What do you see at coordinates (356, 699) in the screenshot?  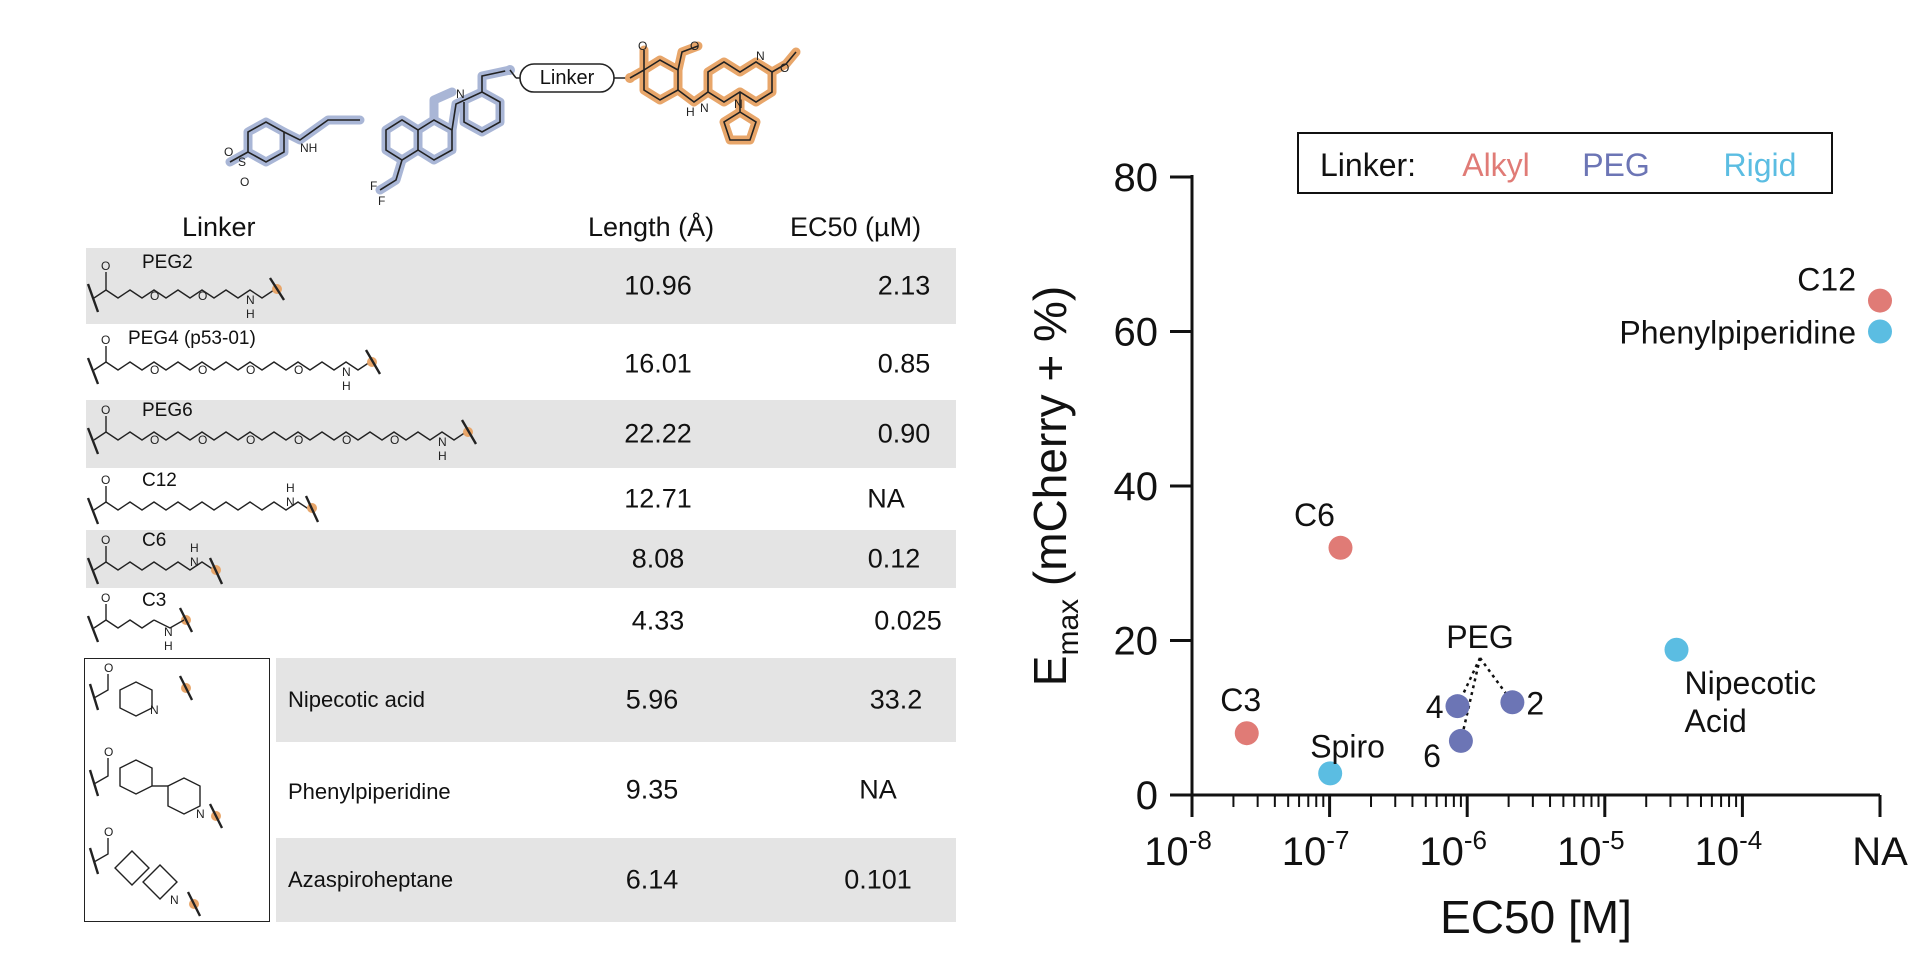 I see `row-label: Nipecotic acid` at bounding box center [356, 699].